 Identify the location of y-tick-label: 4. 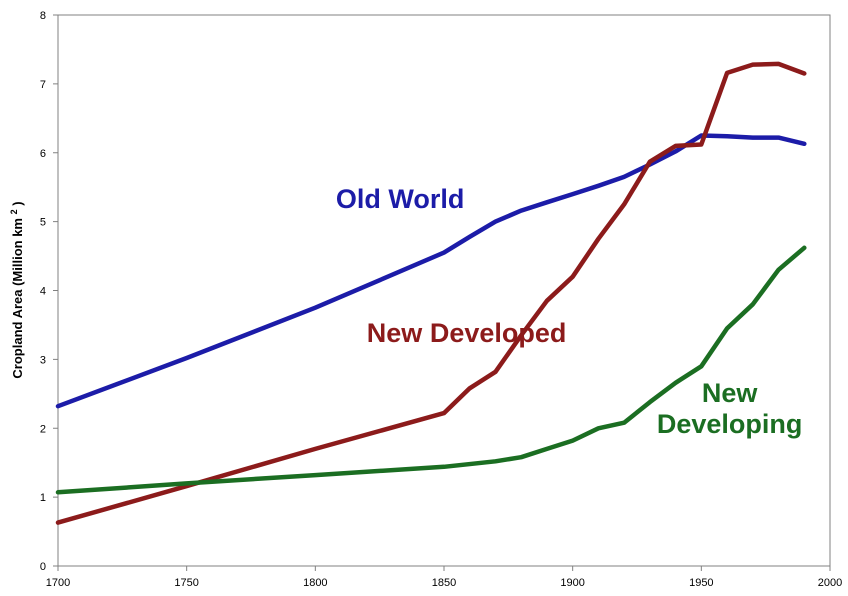
(43, 292).